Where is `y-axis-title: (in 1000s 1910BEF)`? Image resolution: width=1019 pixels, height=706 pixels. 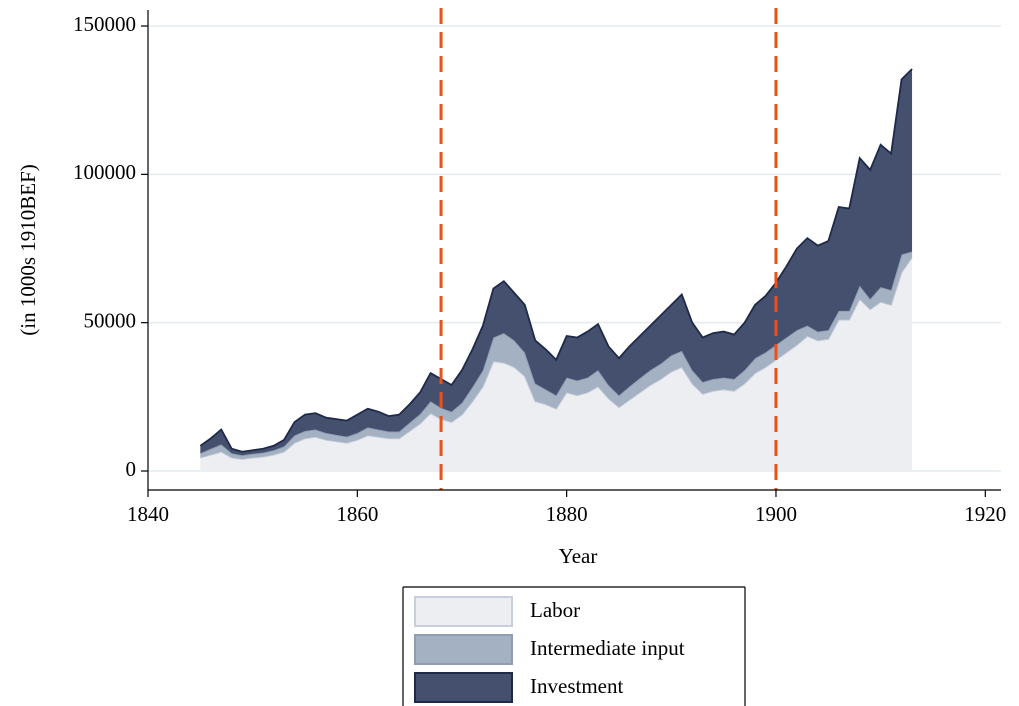 y-axis-title: (in 1000s 1910BEF) is located at coordinates (28, 250).